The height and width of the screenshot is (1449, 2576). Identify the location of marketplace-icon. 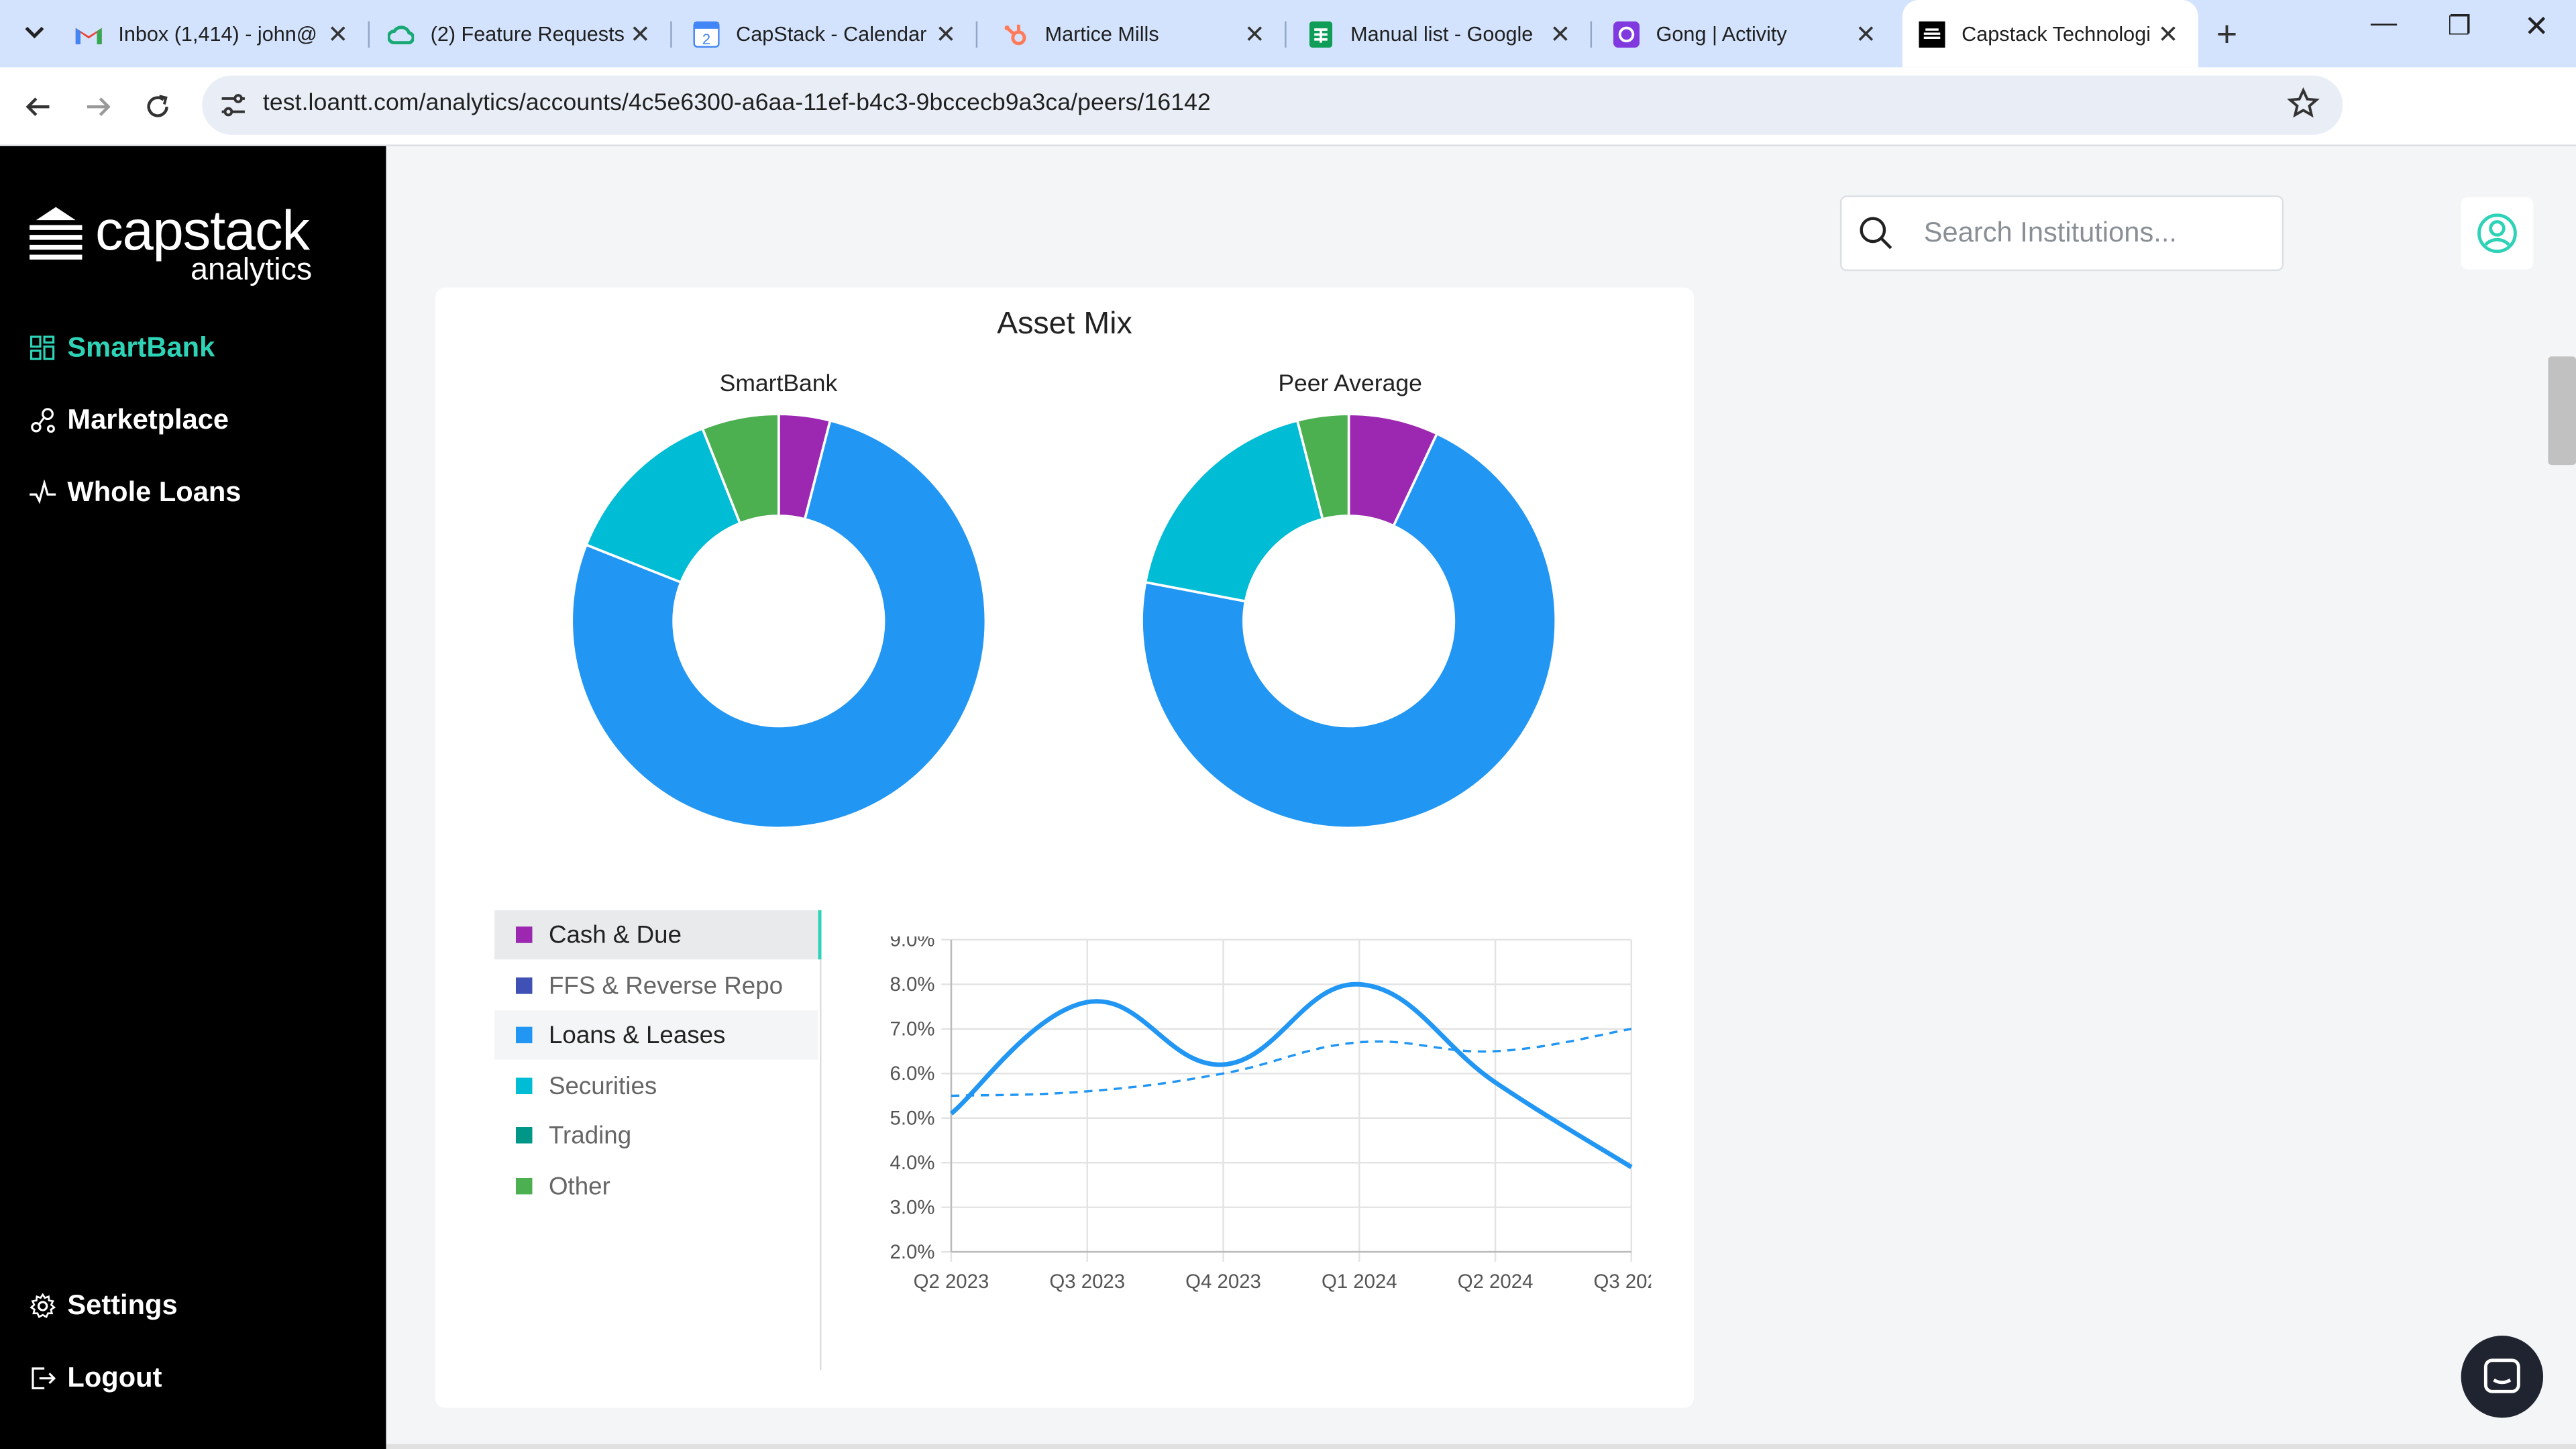
(43, 420).